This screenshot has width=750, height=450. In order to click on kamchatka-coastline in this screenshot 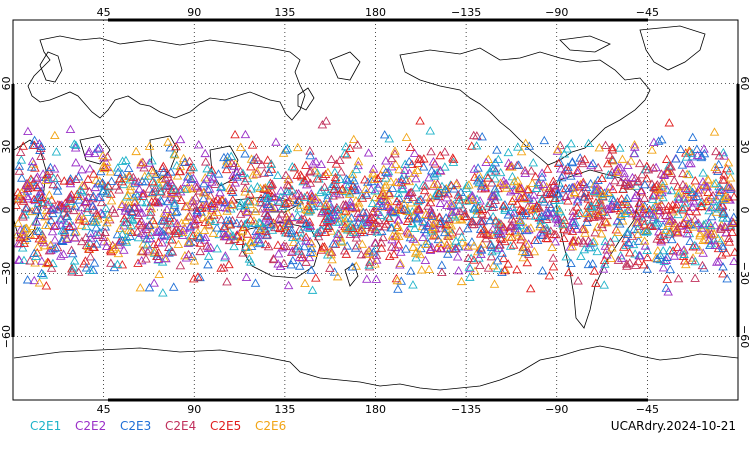, I will do `click(345, 66)`.